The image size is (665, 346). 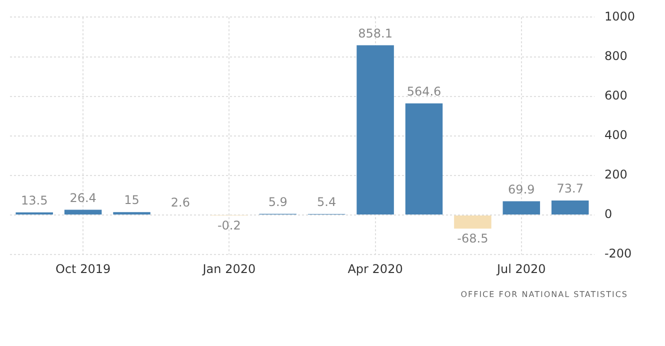 I want to click on data-label: 858.1, so click(x=375, y=33).